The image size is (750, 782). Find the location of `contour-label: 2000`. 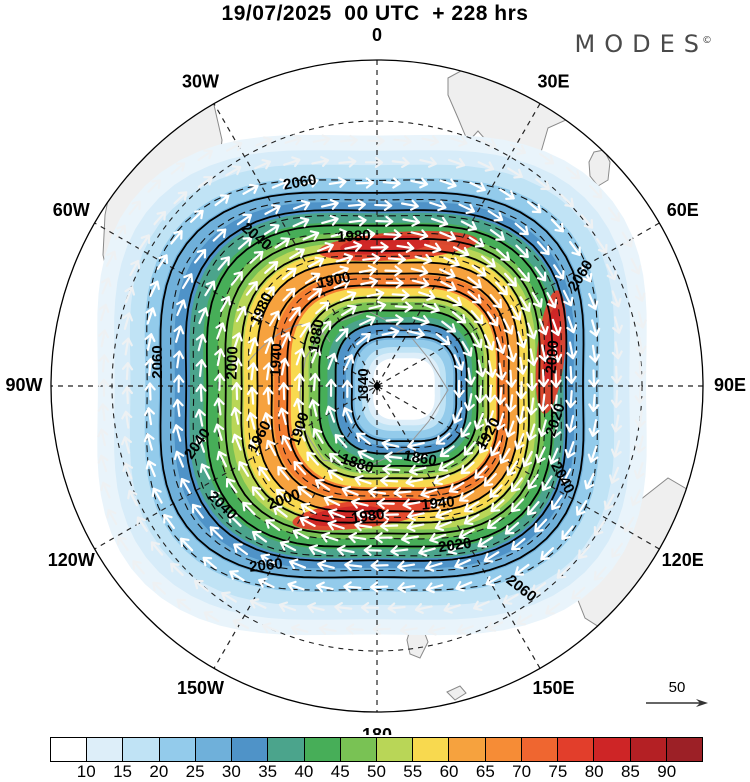

contour-label: 2000 is located at coordinates (553, 357).